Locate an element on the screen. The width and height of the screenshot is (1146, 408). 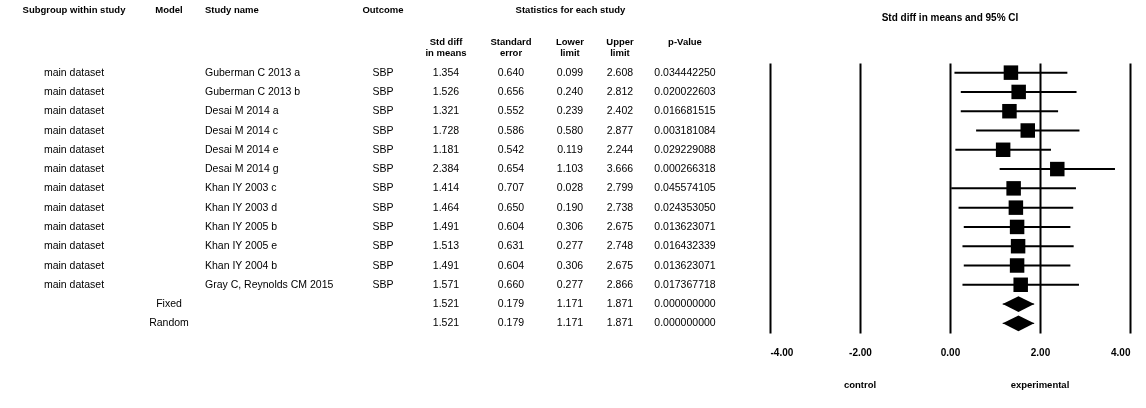
category-label: Lower limit is located at coordinates (570, 47).